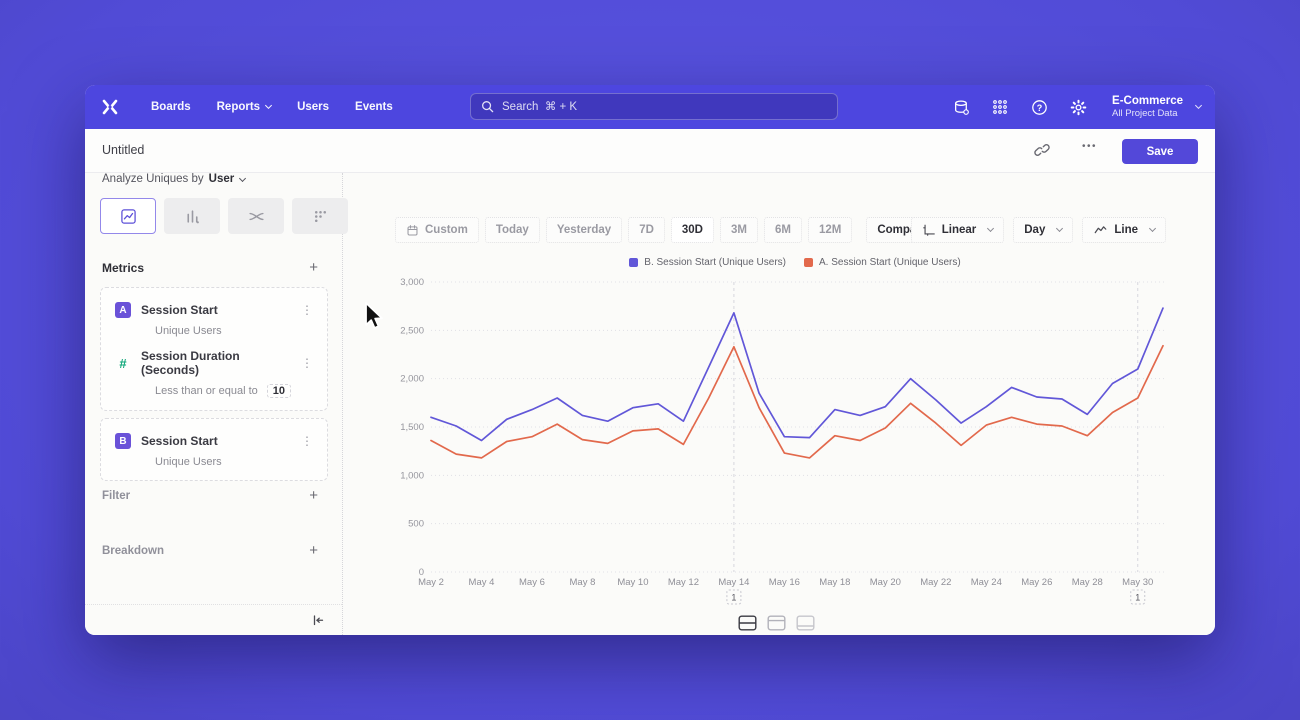 The image size is (1300, 720). What do you see at coordinates (1036, 582) in the screenshot?
I see `svg-text: May 26` at bounding box center [1036, 582].